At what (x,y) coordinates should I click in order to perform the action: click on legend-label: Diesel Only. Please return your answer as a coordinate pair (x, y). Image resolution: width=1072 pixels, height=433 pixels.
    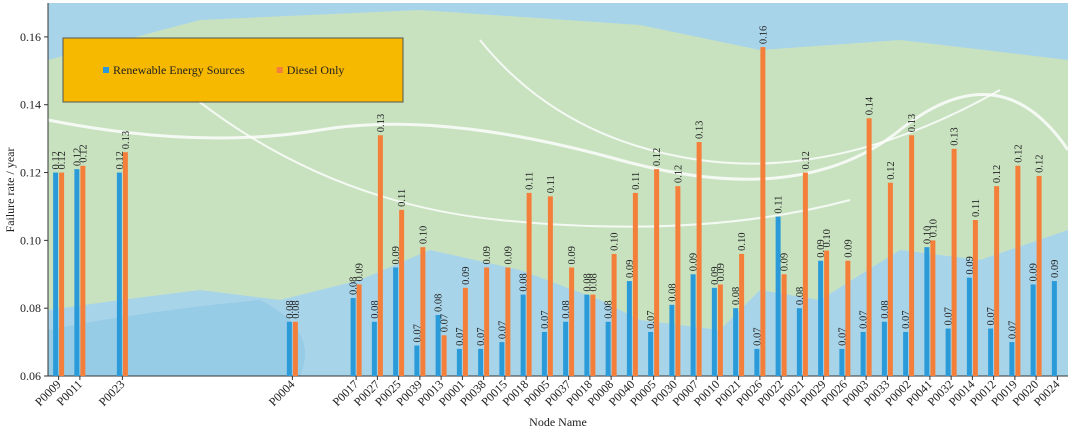
    Looking at the image, I should click on (316, 70).